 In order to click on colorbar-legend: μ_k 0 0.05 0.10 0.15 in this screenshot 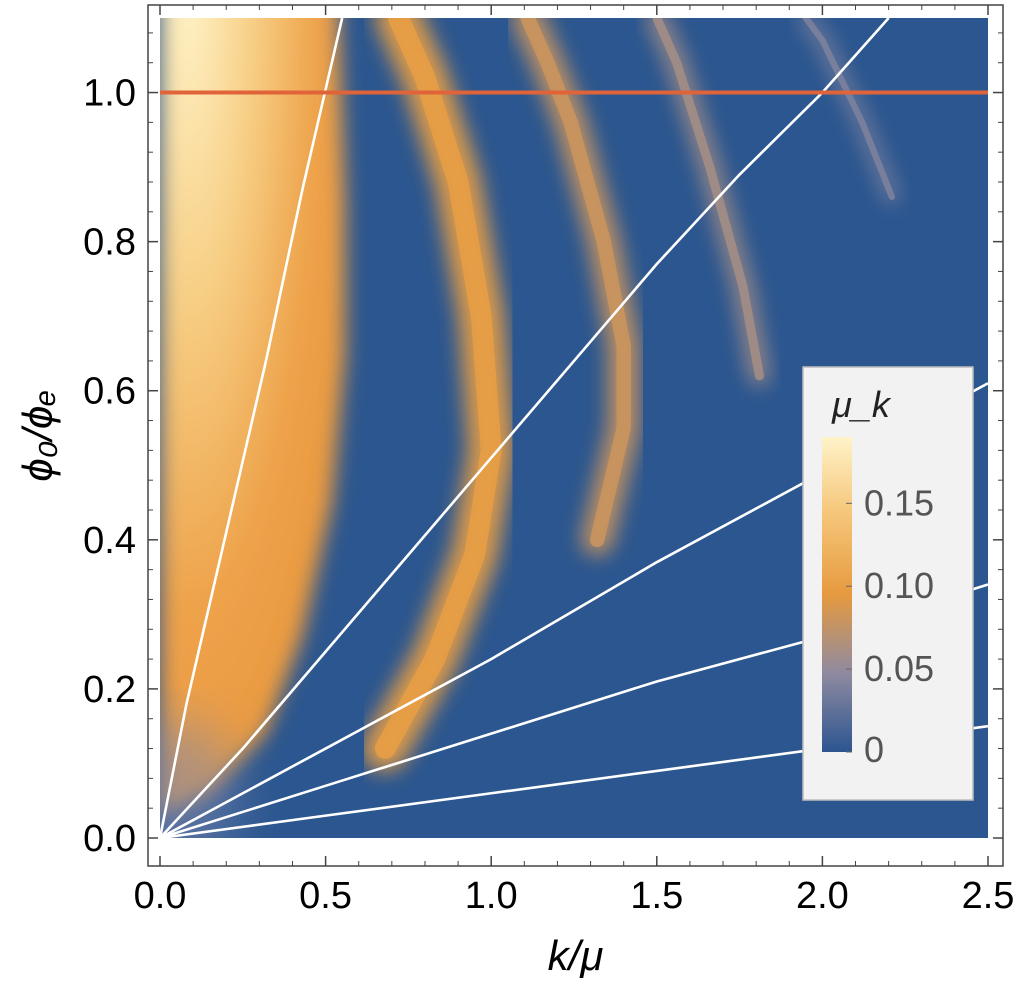, I will do `click(888, 583)`.